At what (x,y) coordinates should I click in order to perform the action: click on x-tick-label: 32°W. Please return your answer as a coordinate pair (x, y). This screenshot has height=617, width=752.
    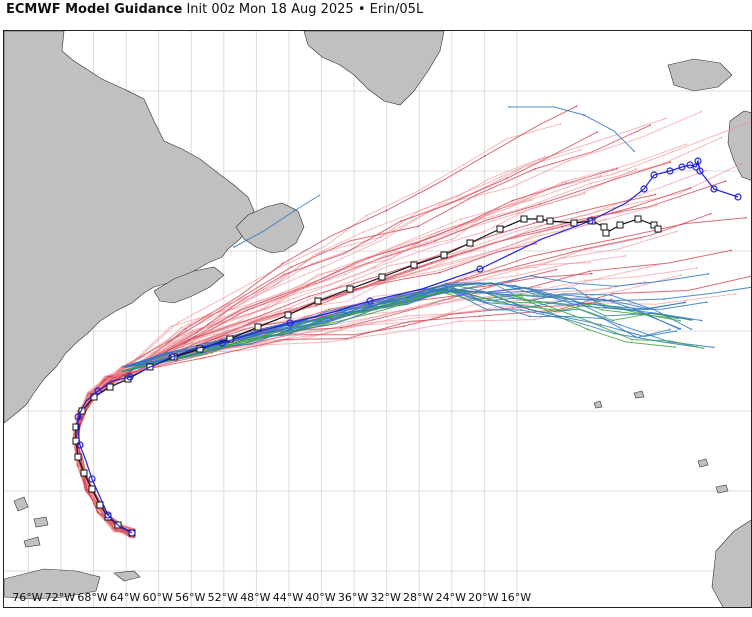
    Looking at the image, I should click on (385, 597).